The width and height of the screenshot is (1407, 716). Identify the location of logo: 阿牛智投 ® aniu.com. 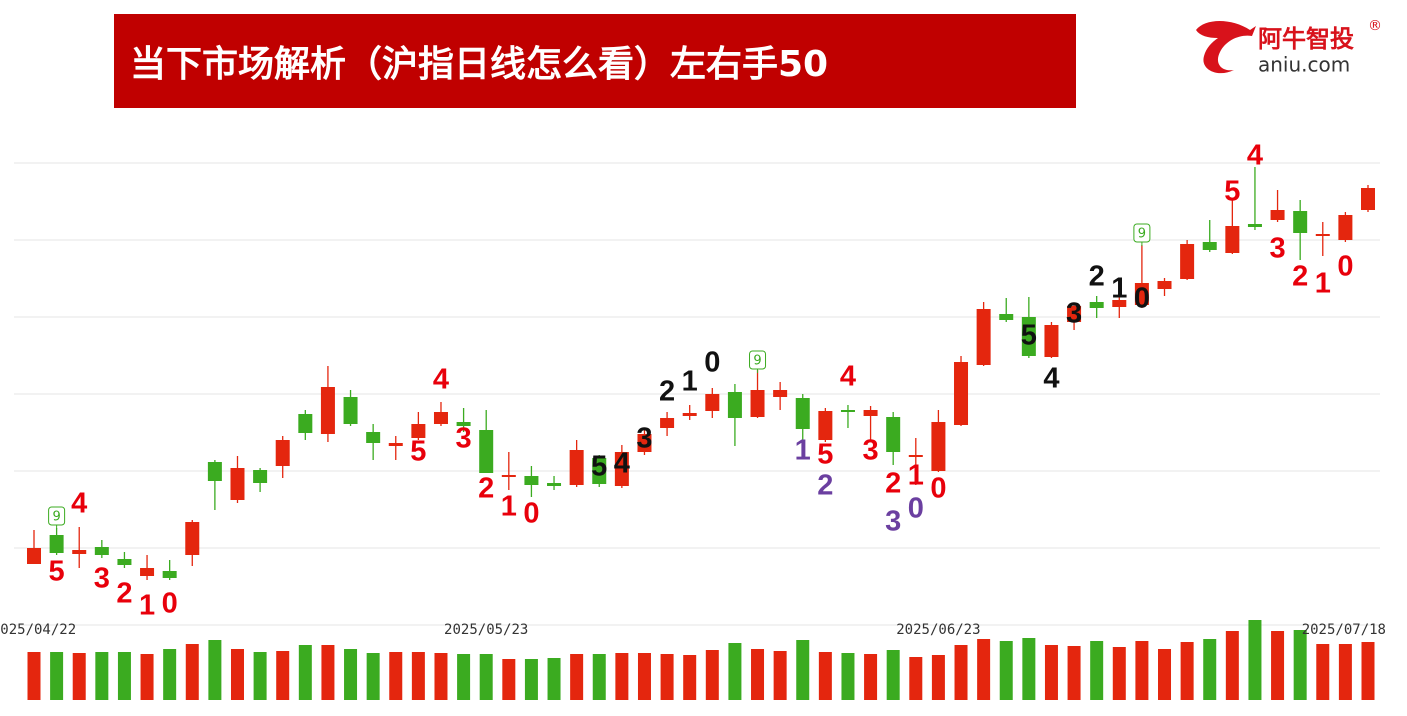
(1289, 47).